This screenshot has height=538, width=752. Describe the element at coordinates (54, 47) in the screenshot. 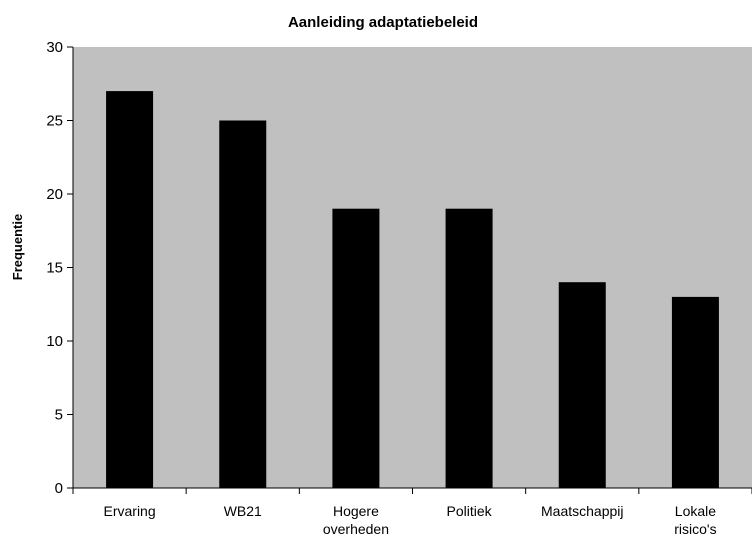

I see `y-tick-label: 30` at that location.